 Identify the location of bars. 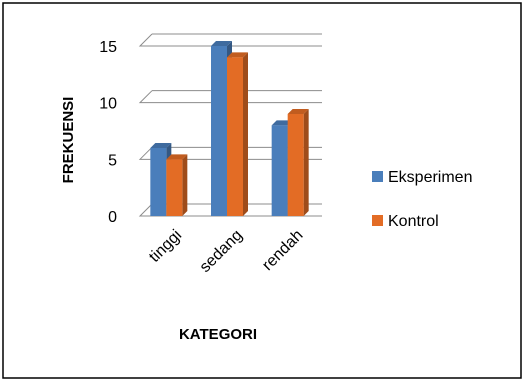
(229, 129).